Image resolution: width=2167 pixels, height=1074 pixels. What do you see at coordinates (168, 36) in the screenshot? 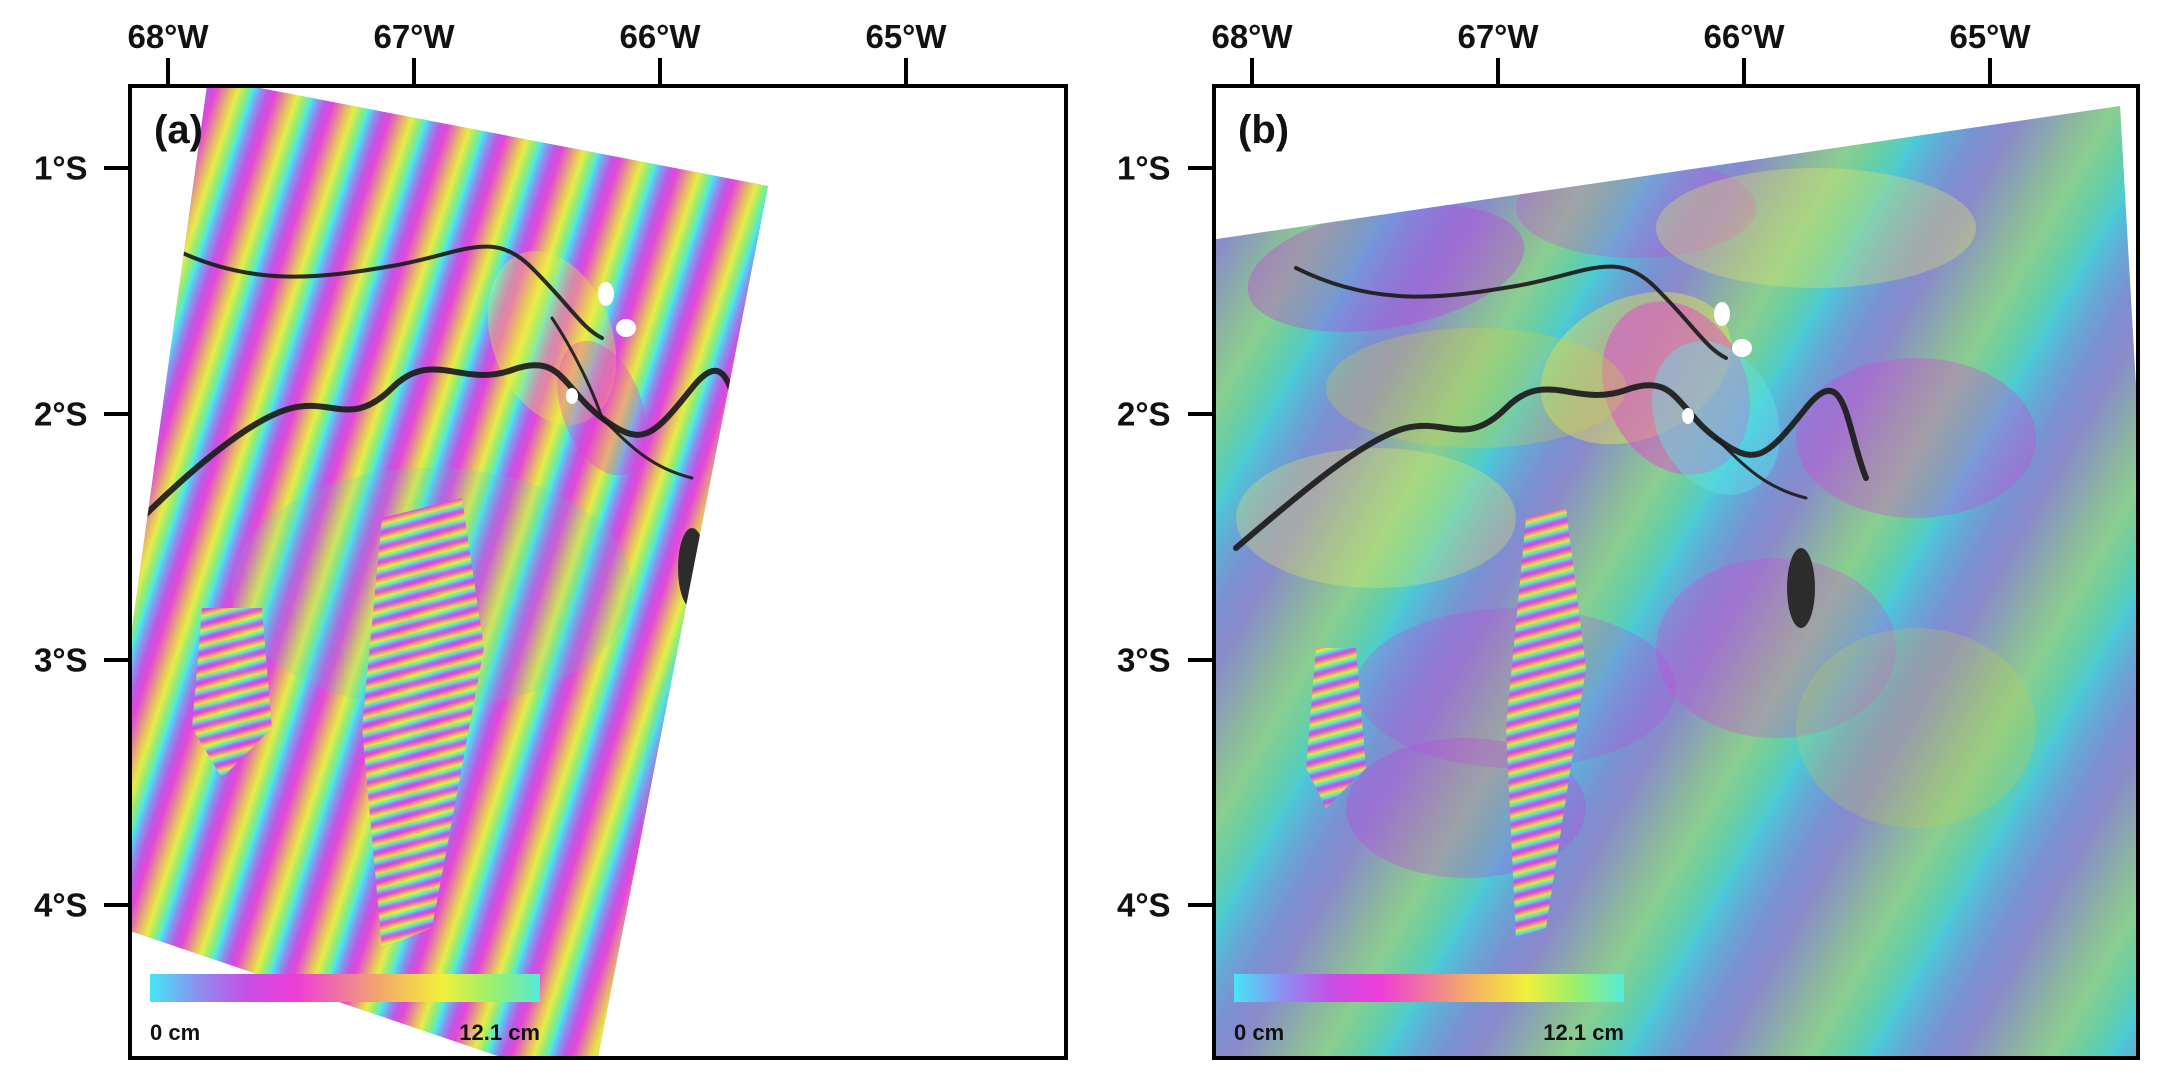
I see `lon-label-68w-a: 68°W` at bounding box center [168, 36].